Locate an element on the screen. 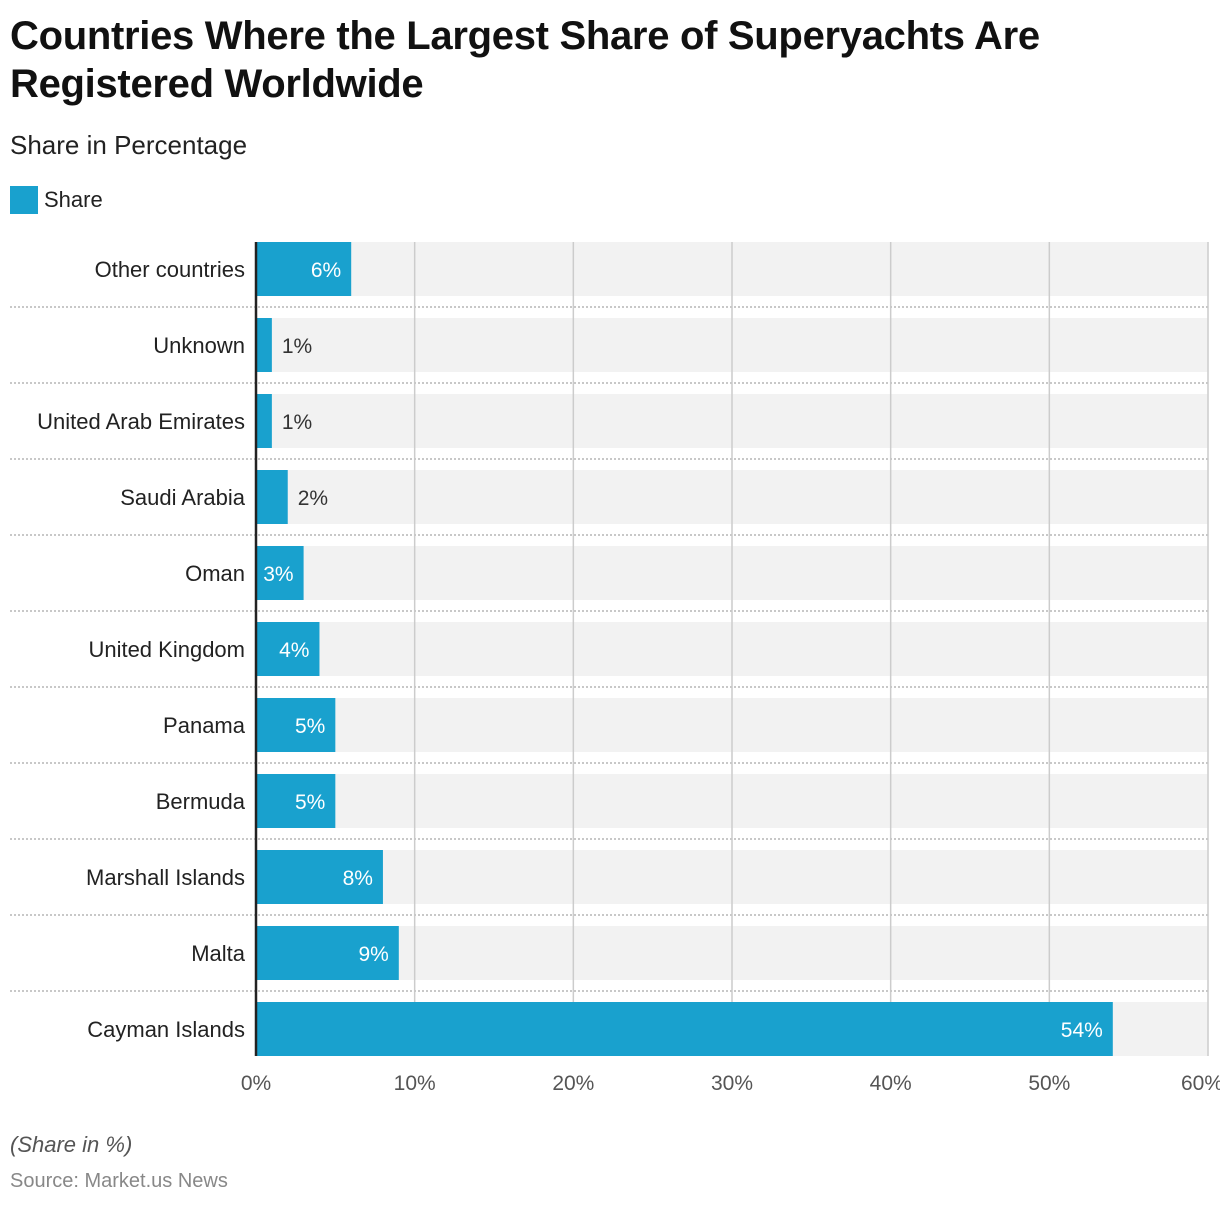 The height and width of the screenshot is (1208, 1220). legend: Share is located at coordinates (56, 200).